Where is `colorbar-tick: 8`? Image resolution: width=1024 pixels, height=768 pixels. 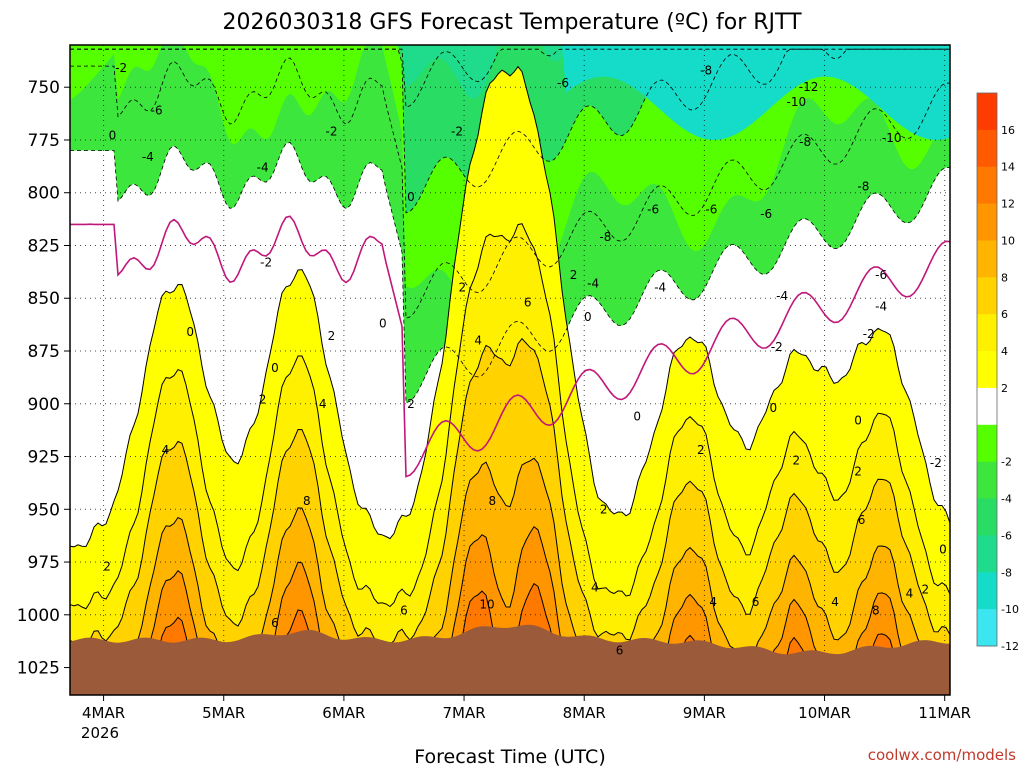 colorbar-tick: 8 is located at coordinates (1004, 277).